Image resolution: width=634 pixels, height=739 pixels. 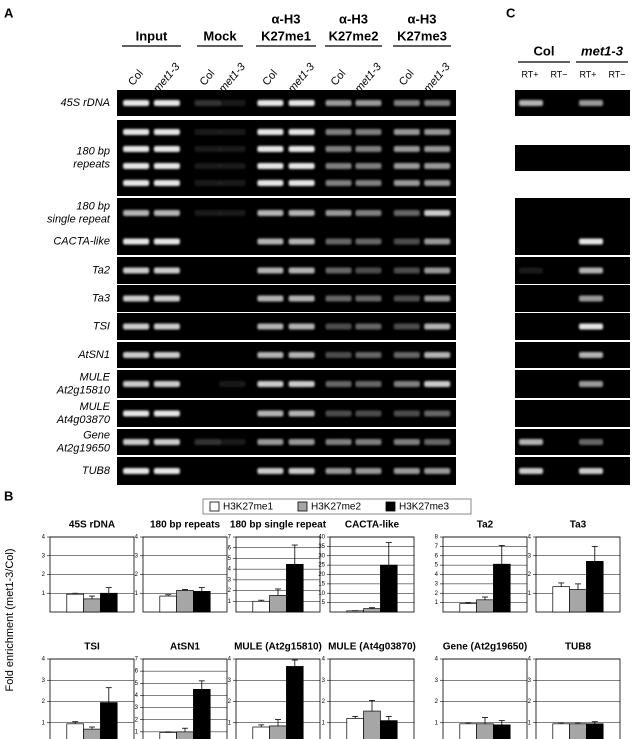 I want to click on group-title: Mock, so click(x=220, y=35).